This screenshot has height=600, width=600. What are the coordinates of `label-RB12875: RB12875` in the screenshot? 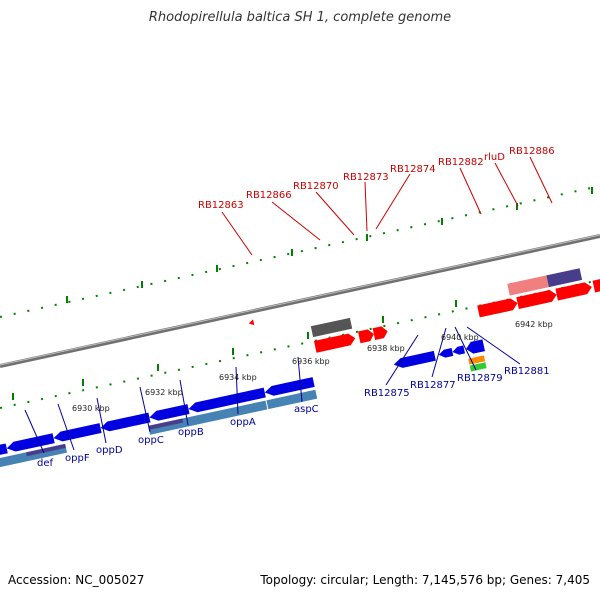 It's located at (387, 393).